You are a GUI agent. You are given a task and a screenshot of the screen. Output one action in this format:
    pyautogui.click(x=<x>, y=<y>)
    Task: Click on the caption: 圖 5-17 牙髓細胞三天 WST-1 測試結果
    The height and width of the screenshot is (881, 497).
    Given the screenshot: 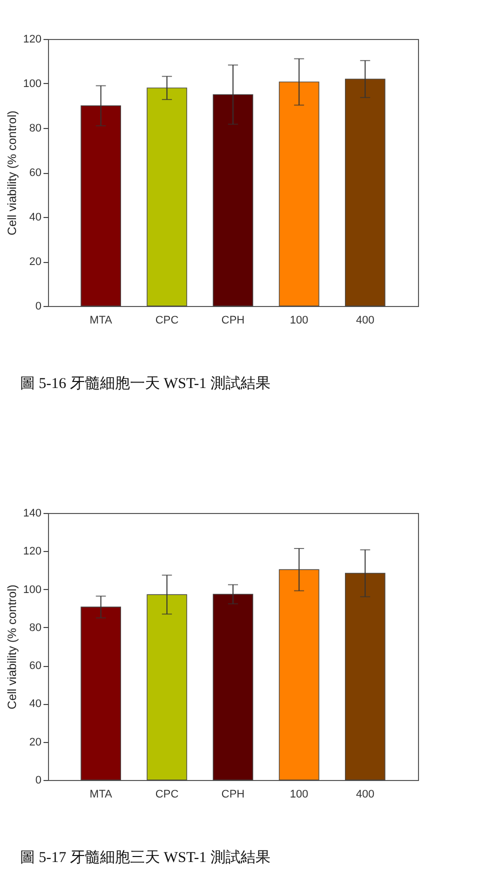 What is the action you would take?
    pyautogui.click(x=146, y=857)
    